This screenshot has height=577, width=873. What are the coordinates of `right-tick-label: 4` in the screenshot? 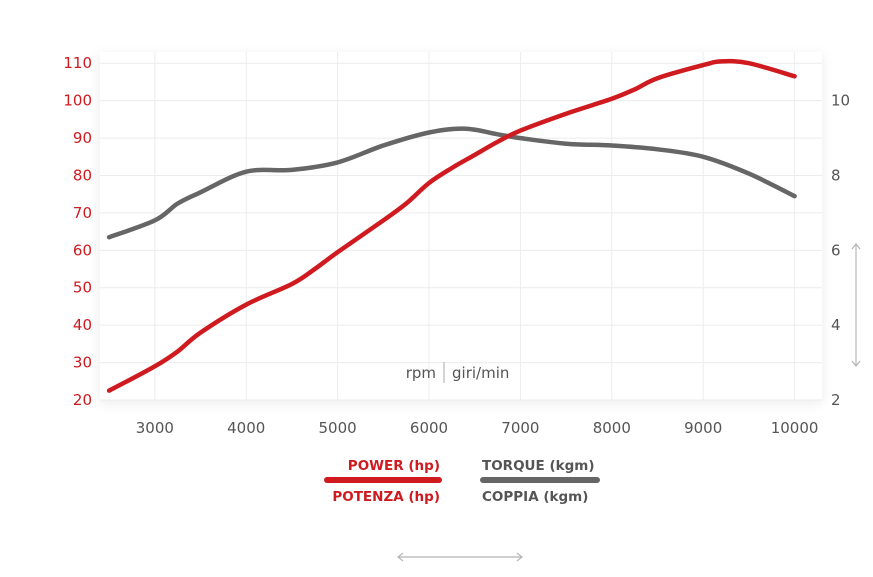 It's located at (836, 325).